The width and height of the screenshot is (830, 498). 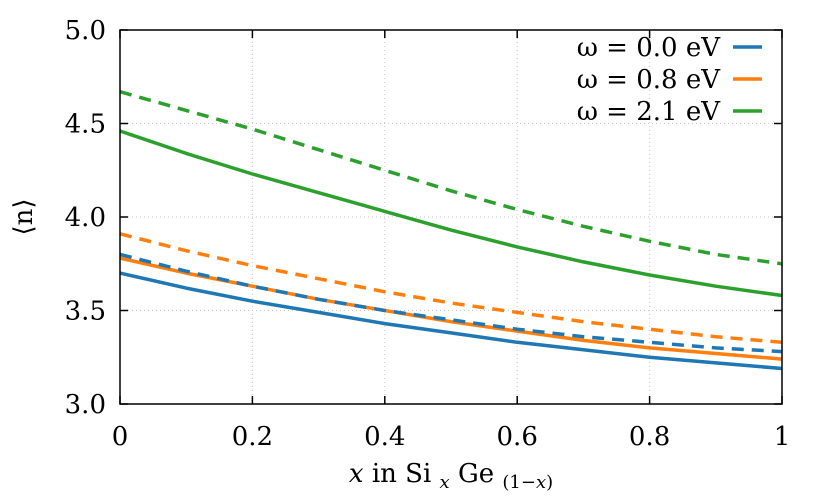 What do you see at coordinates (356, 474) in the screenshot?
I see `x-axis-label-var: x` at bounding box center [356, 474].